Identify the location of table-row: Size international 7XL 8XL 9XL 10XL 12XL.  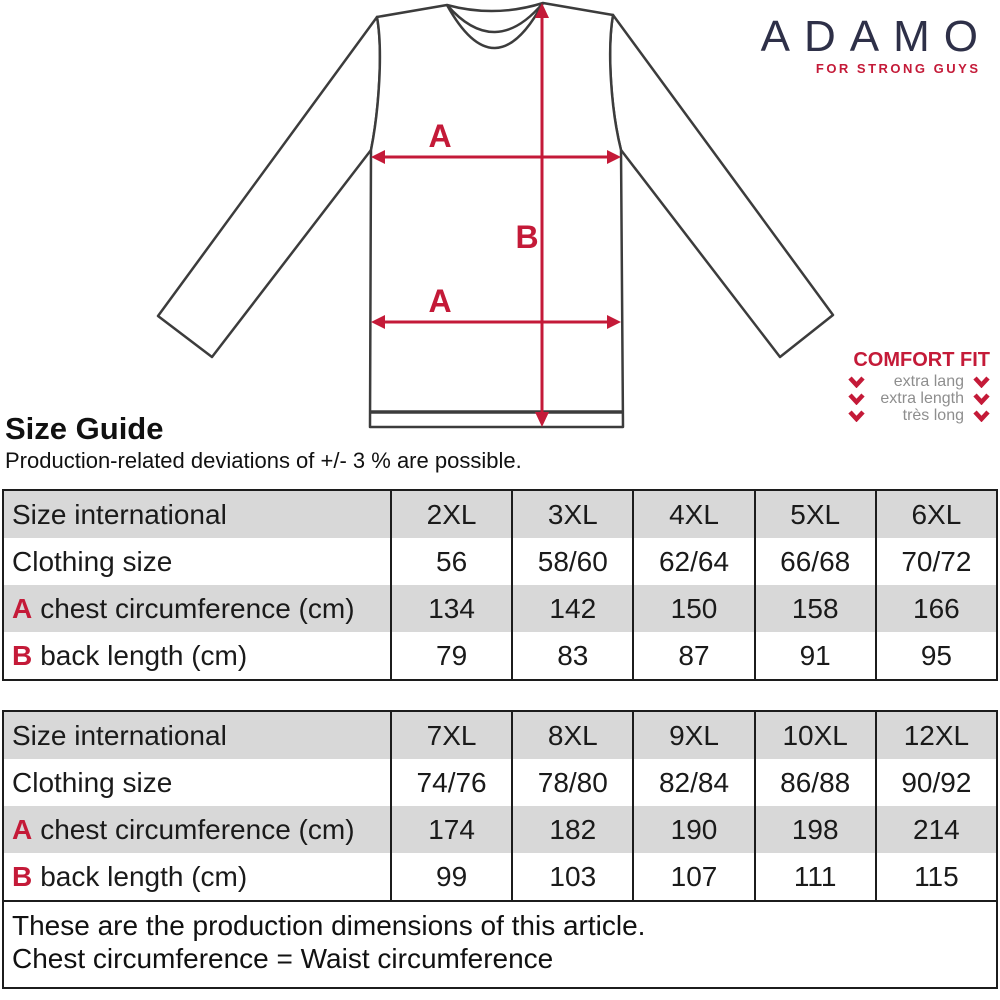
(500, 735).